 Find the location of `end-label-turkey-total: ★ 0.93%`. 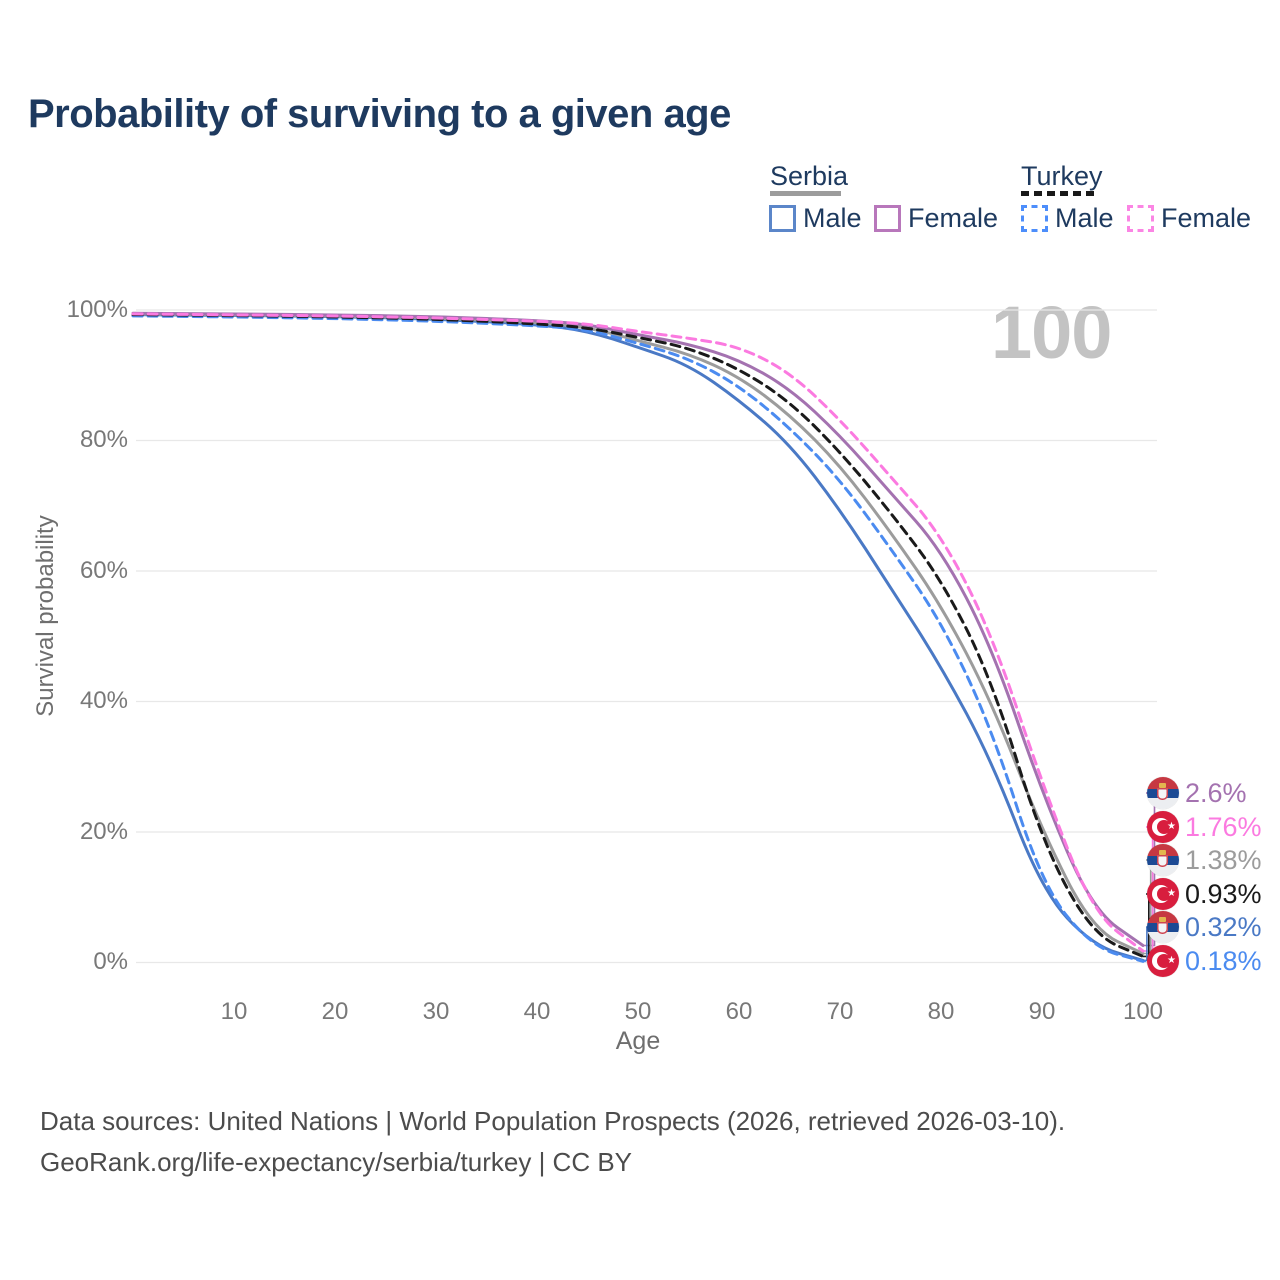

end-label-turkey-total: ★ 0.93% is located at coordinates (1204, 894).